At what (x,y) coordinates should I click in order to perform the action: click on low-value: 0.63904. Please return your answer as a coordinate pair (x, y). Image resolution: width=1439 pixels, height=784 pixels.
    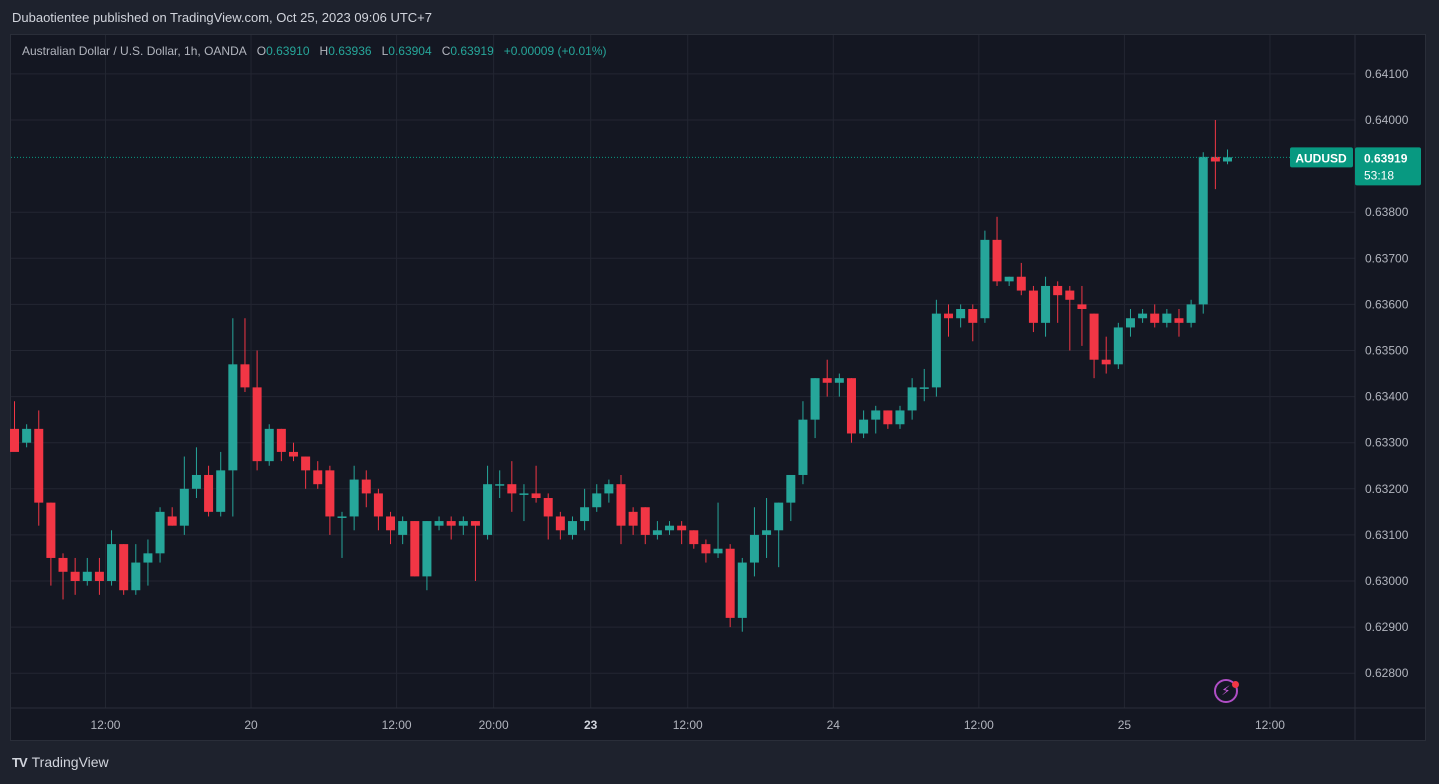
    Looking at the image, I should click on (410, 51).